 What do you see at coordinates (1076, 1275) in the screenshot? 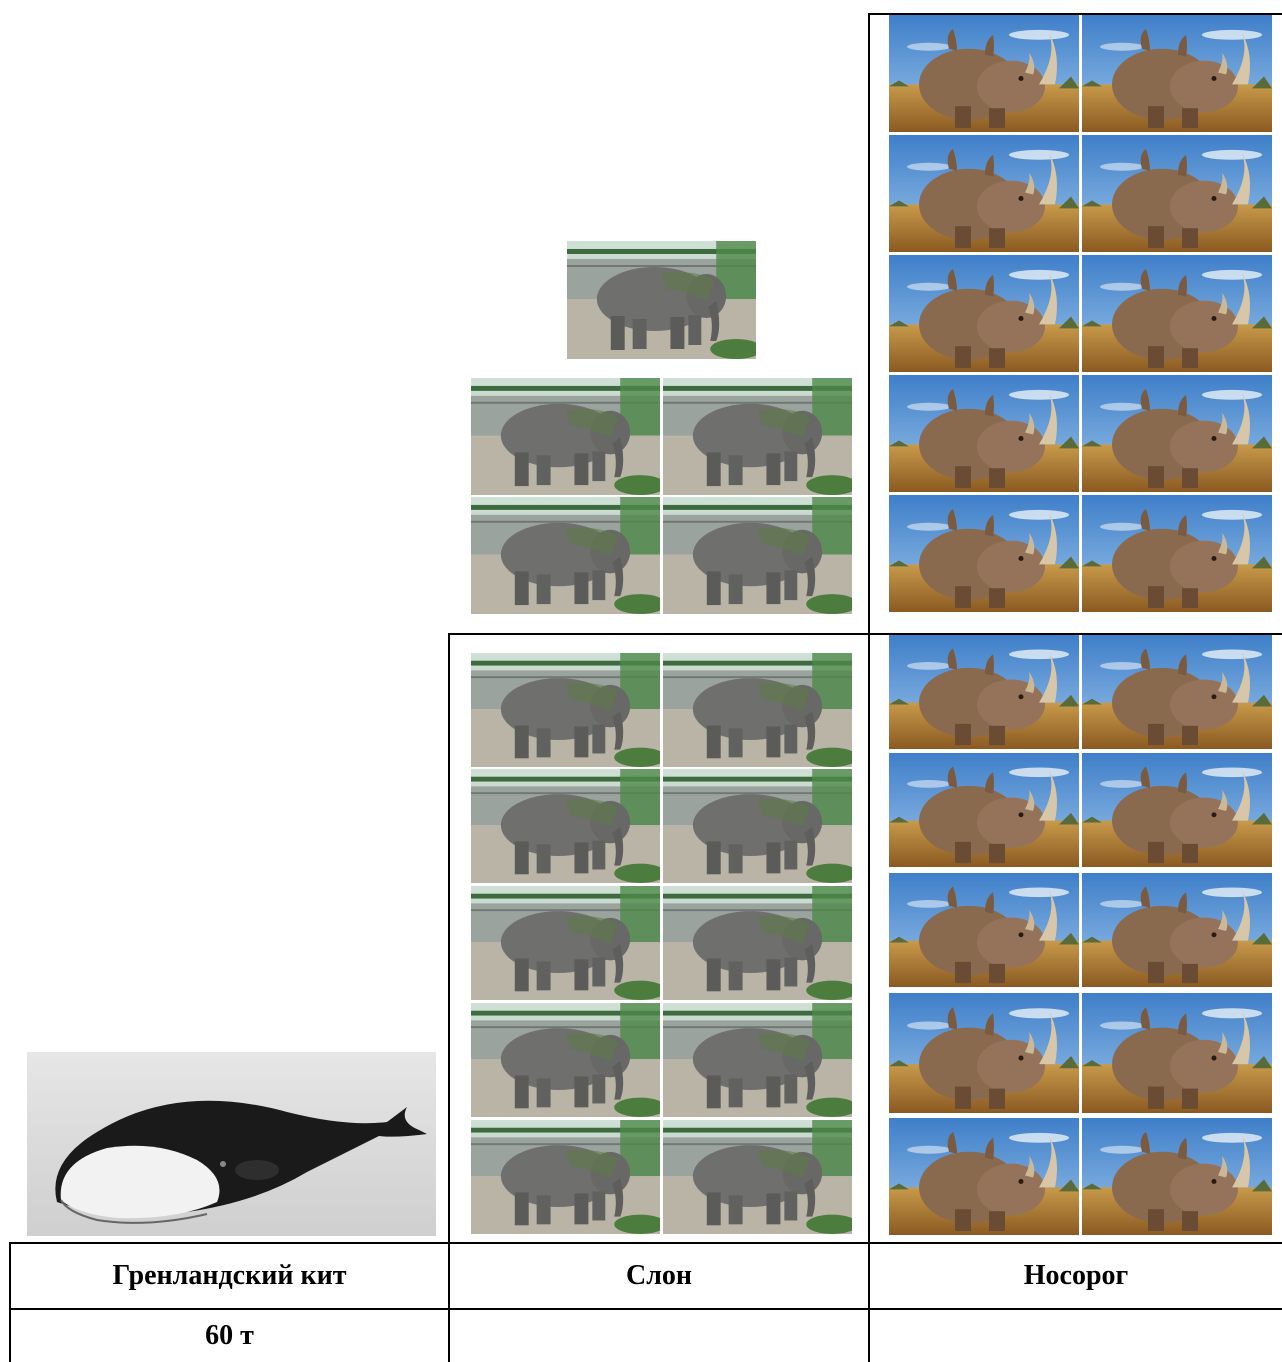
I see `header-cell-rhino: Носорог` at bounding box center [1076, 1275].